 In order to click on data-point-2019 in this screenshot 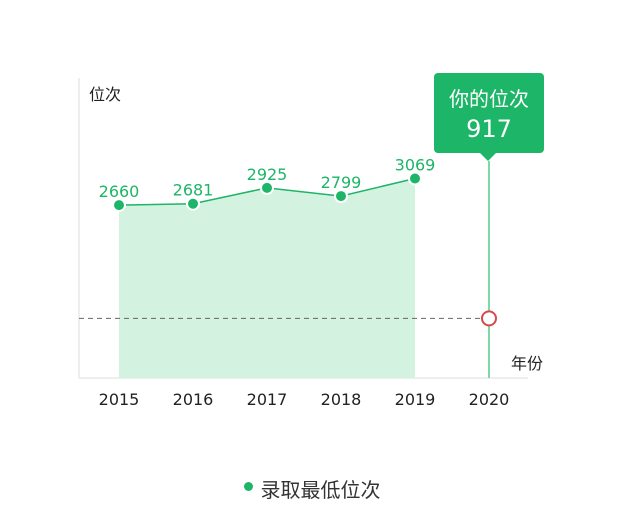, I will do `click(415, 178)`.